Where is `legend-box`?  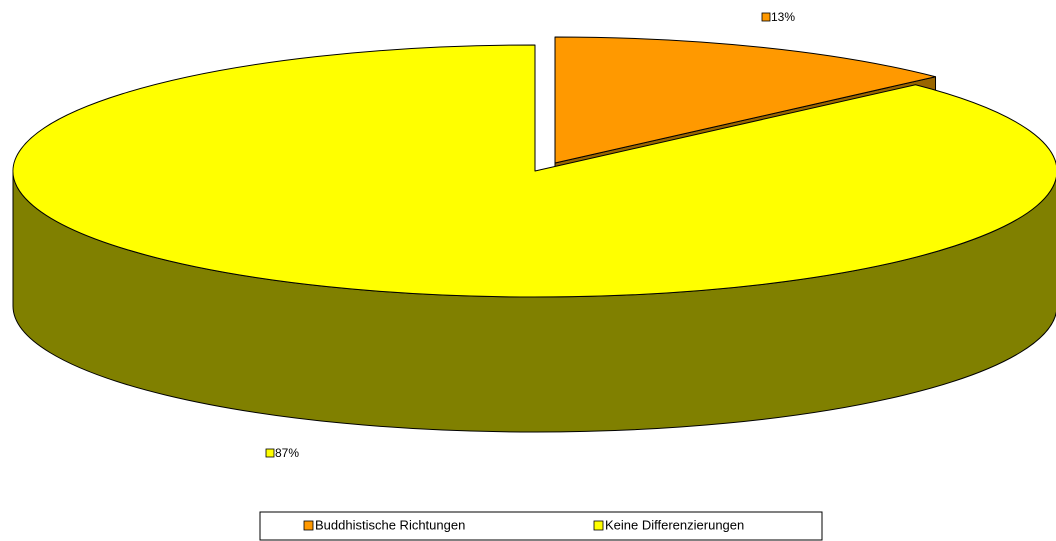
legend-box is located at coordinates (541, 526).